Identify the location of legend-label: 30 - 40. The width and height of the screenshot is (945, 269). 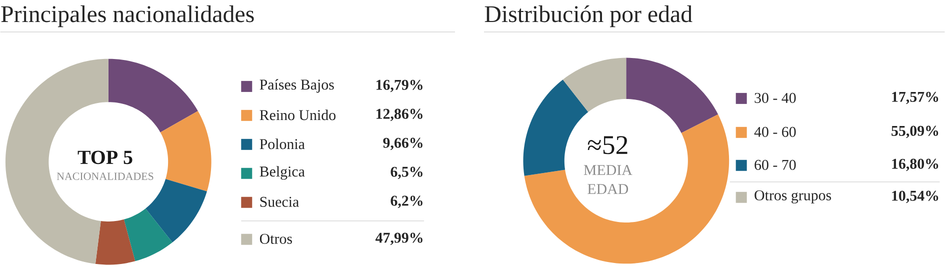
(775, 98).